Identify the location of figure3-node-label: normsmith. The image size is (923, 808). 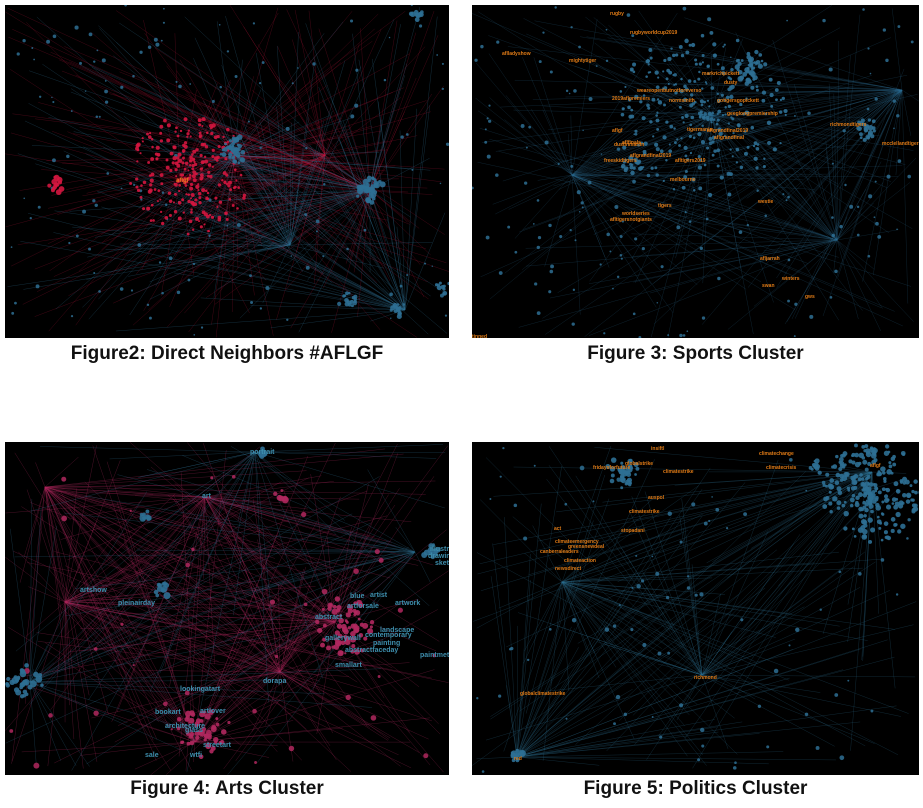
(682, 101).